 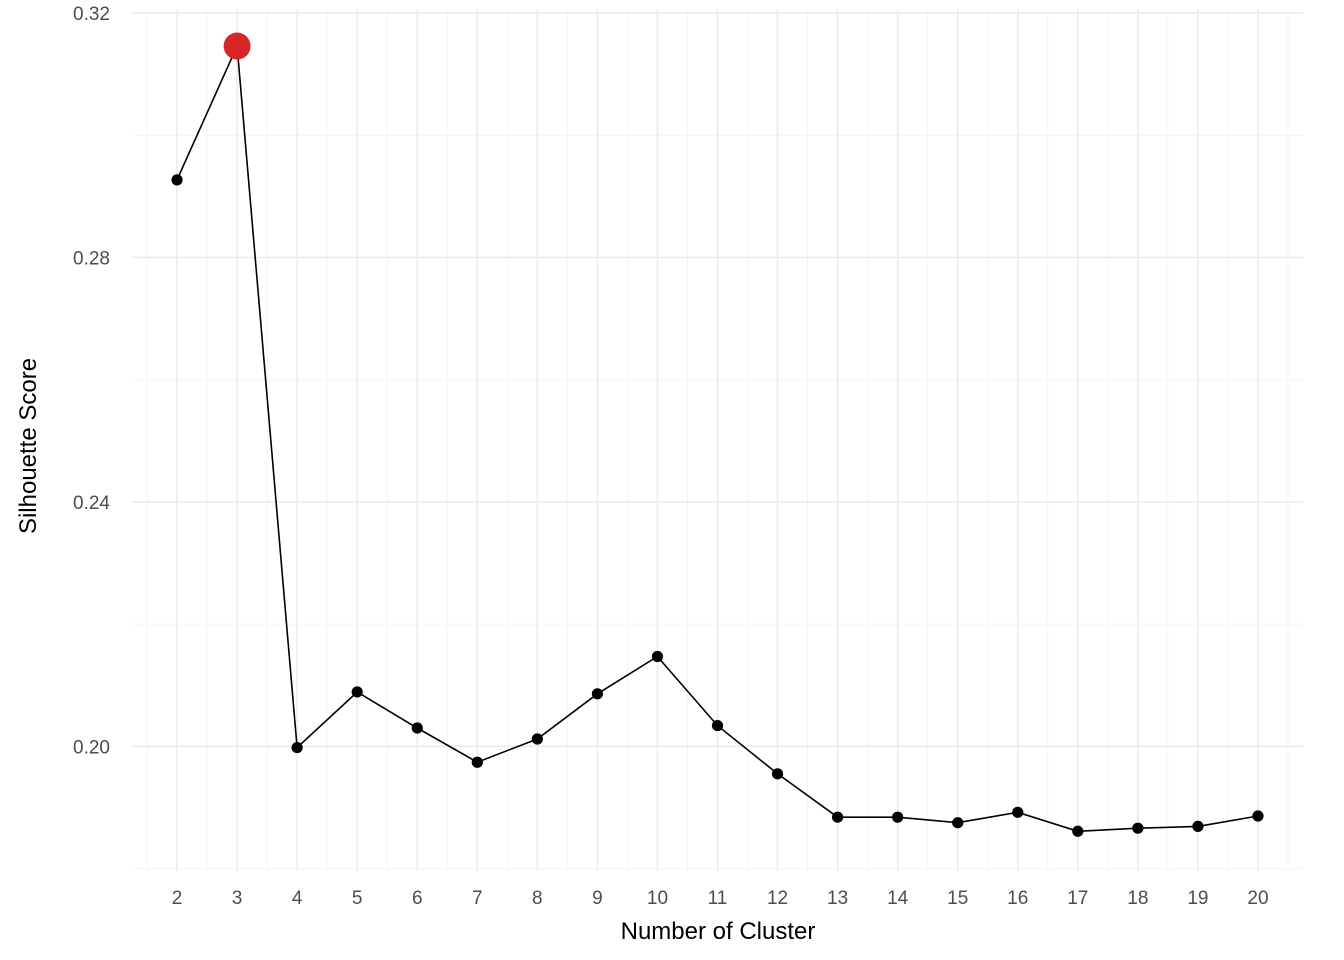 What do you see at coordinates (477, 898) in the screenshot?
I see `x-tick-label: 7` at bounding box center [477, 898].